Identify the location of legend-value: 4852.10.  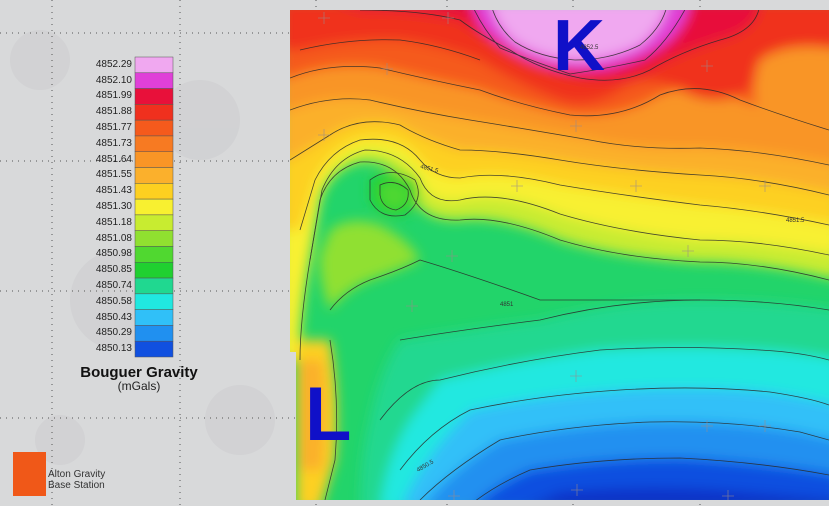
(113, 80).